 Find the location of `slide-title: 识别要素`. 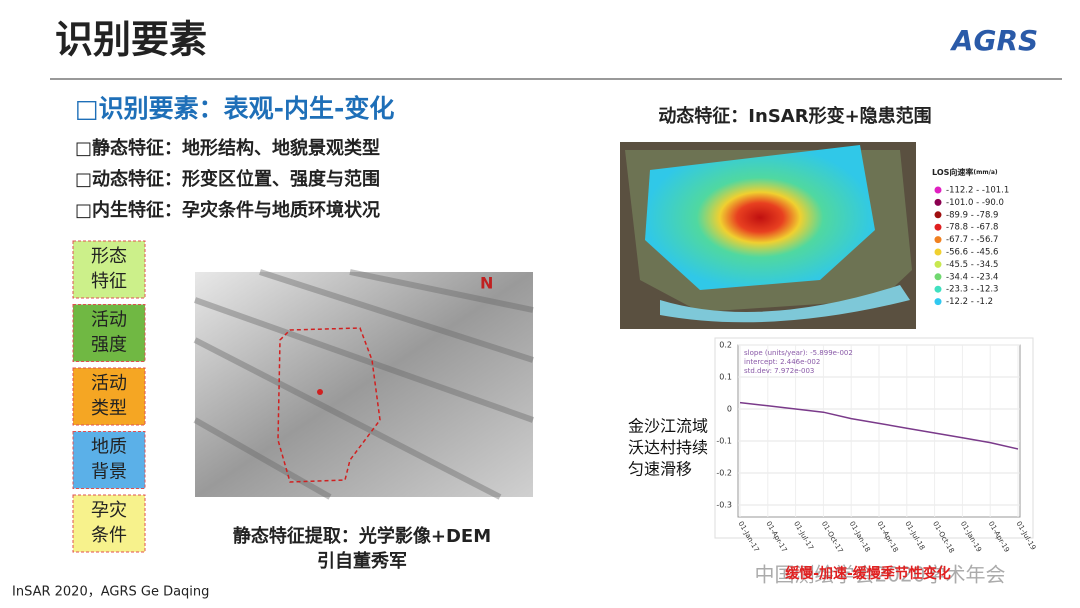

slide-title: 识别要素 is located at coordinates (131, 40).